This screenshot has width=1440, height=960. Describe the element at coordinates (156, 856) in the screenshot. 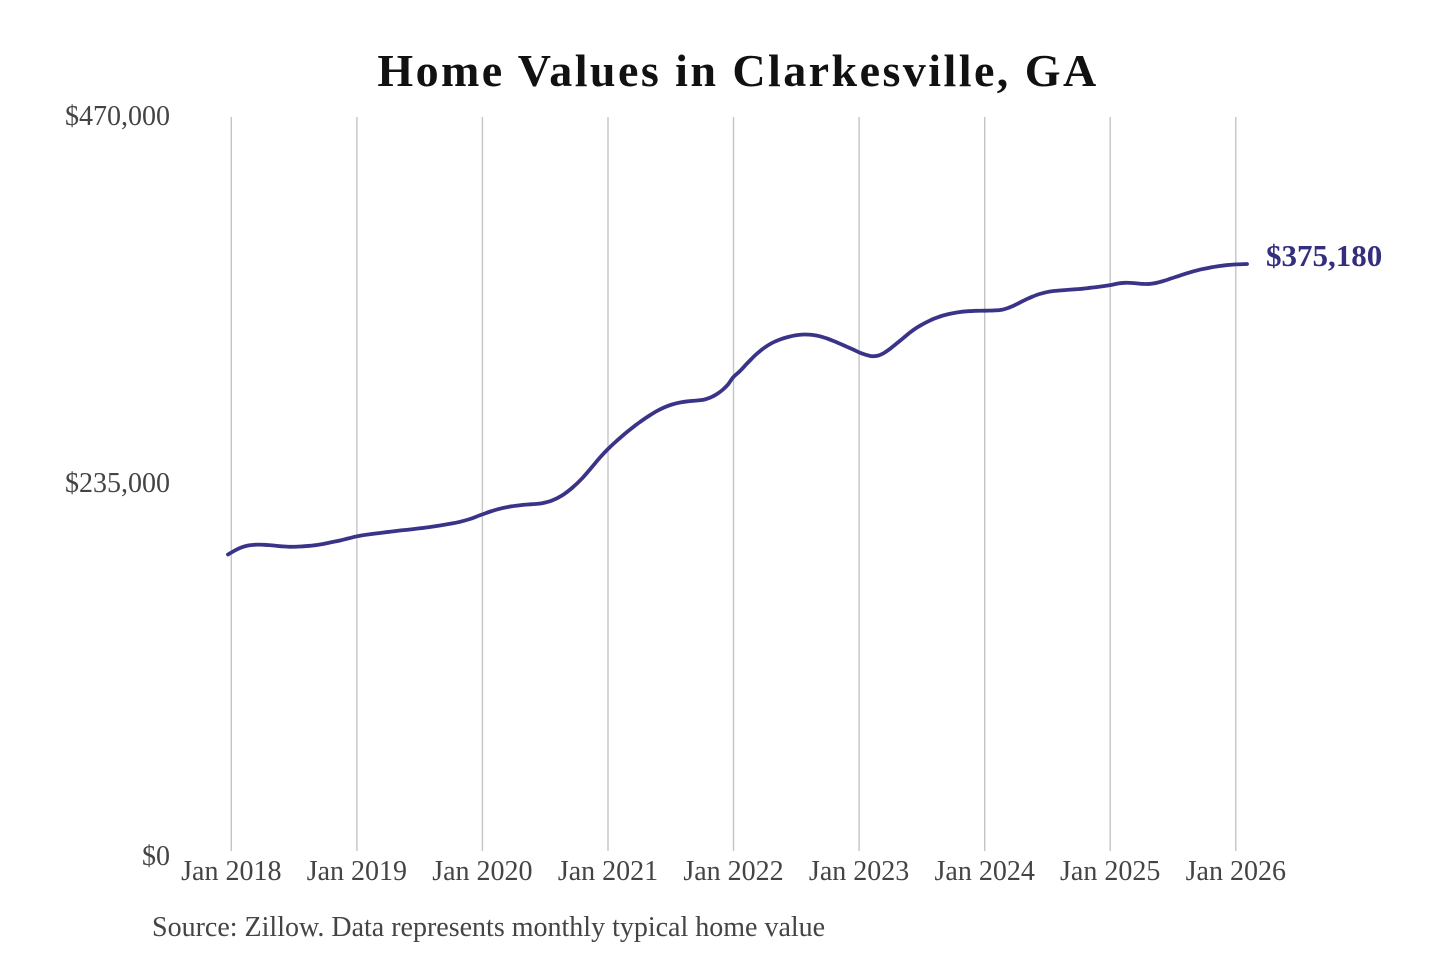

I see `svg-text: $0` at that location.